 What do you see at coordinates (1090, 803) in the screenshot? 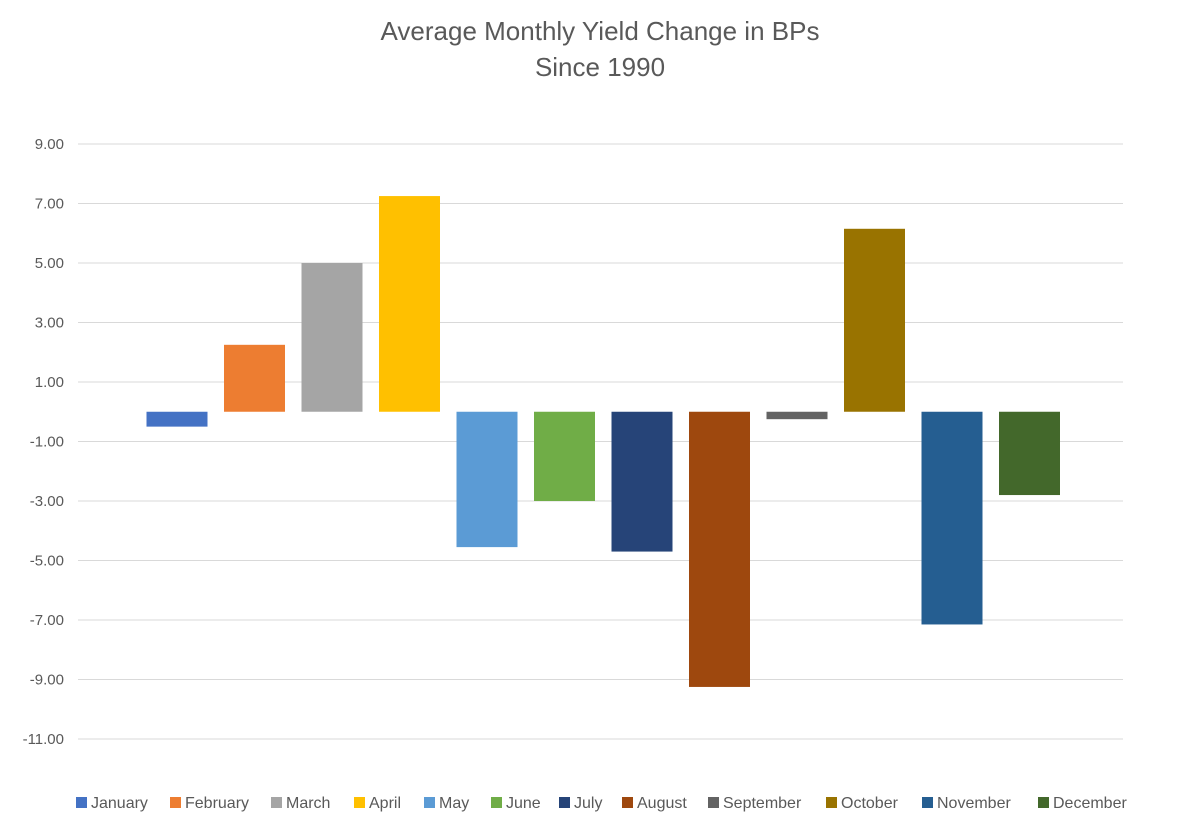
I see `legend-label-december: December` at bounding box center [1090, 803].